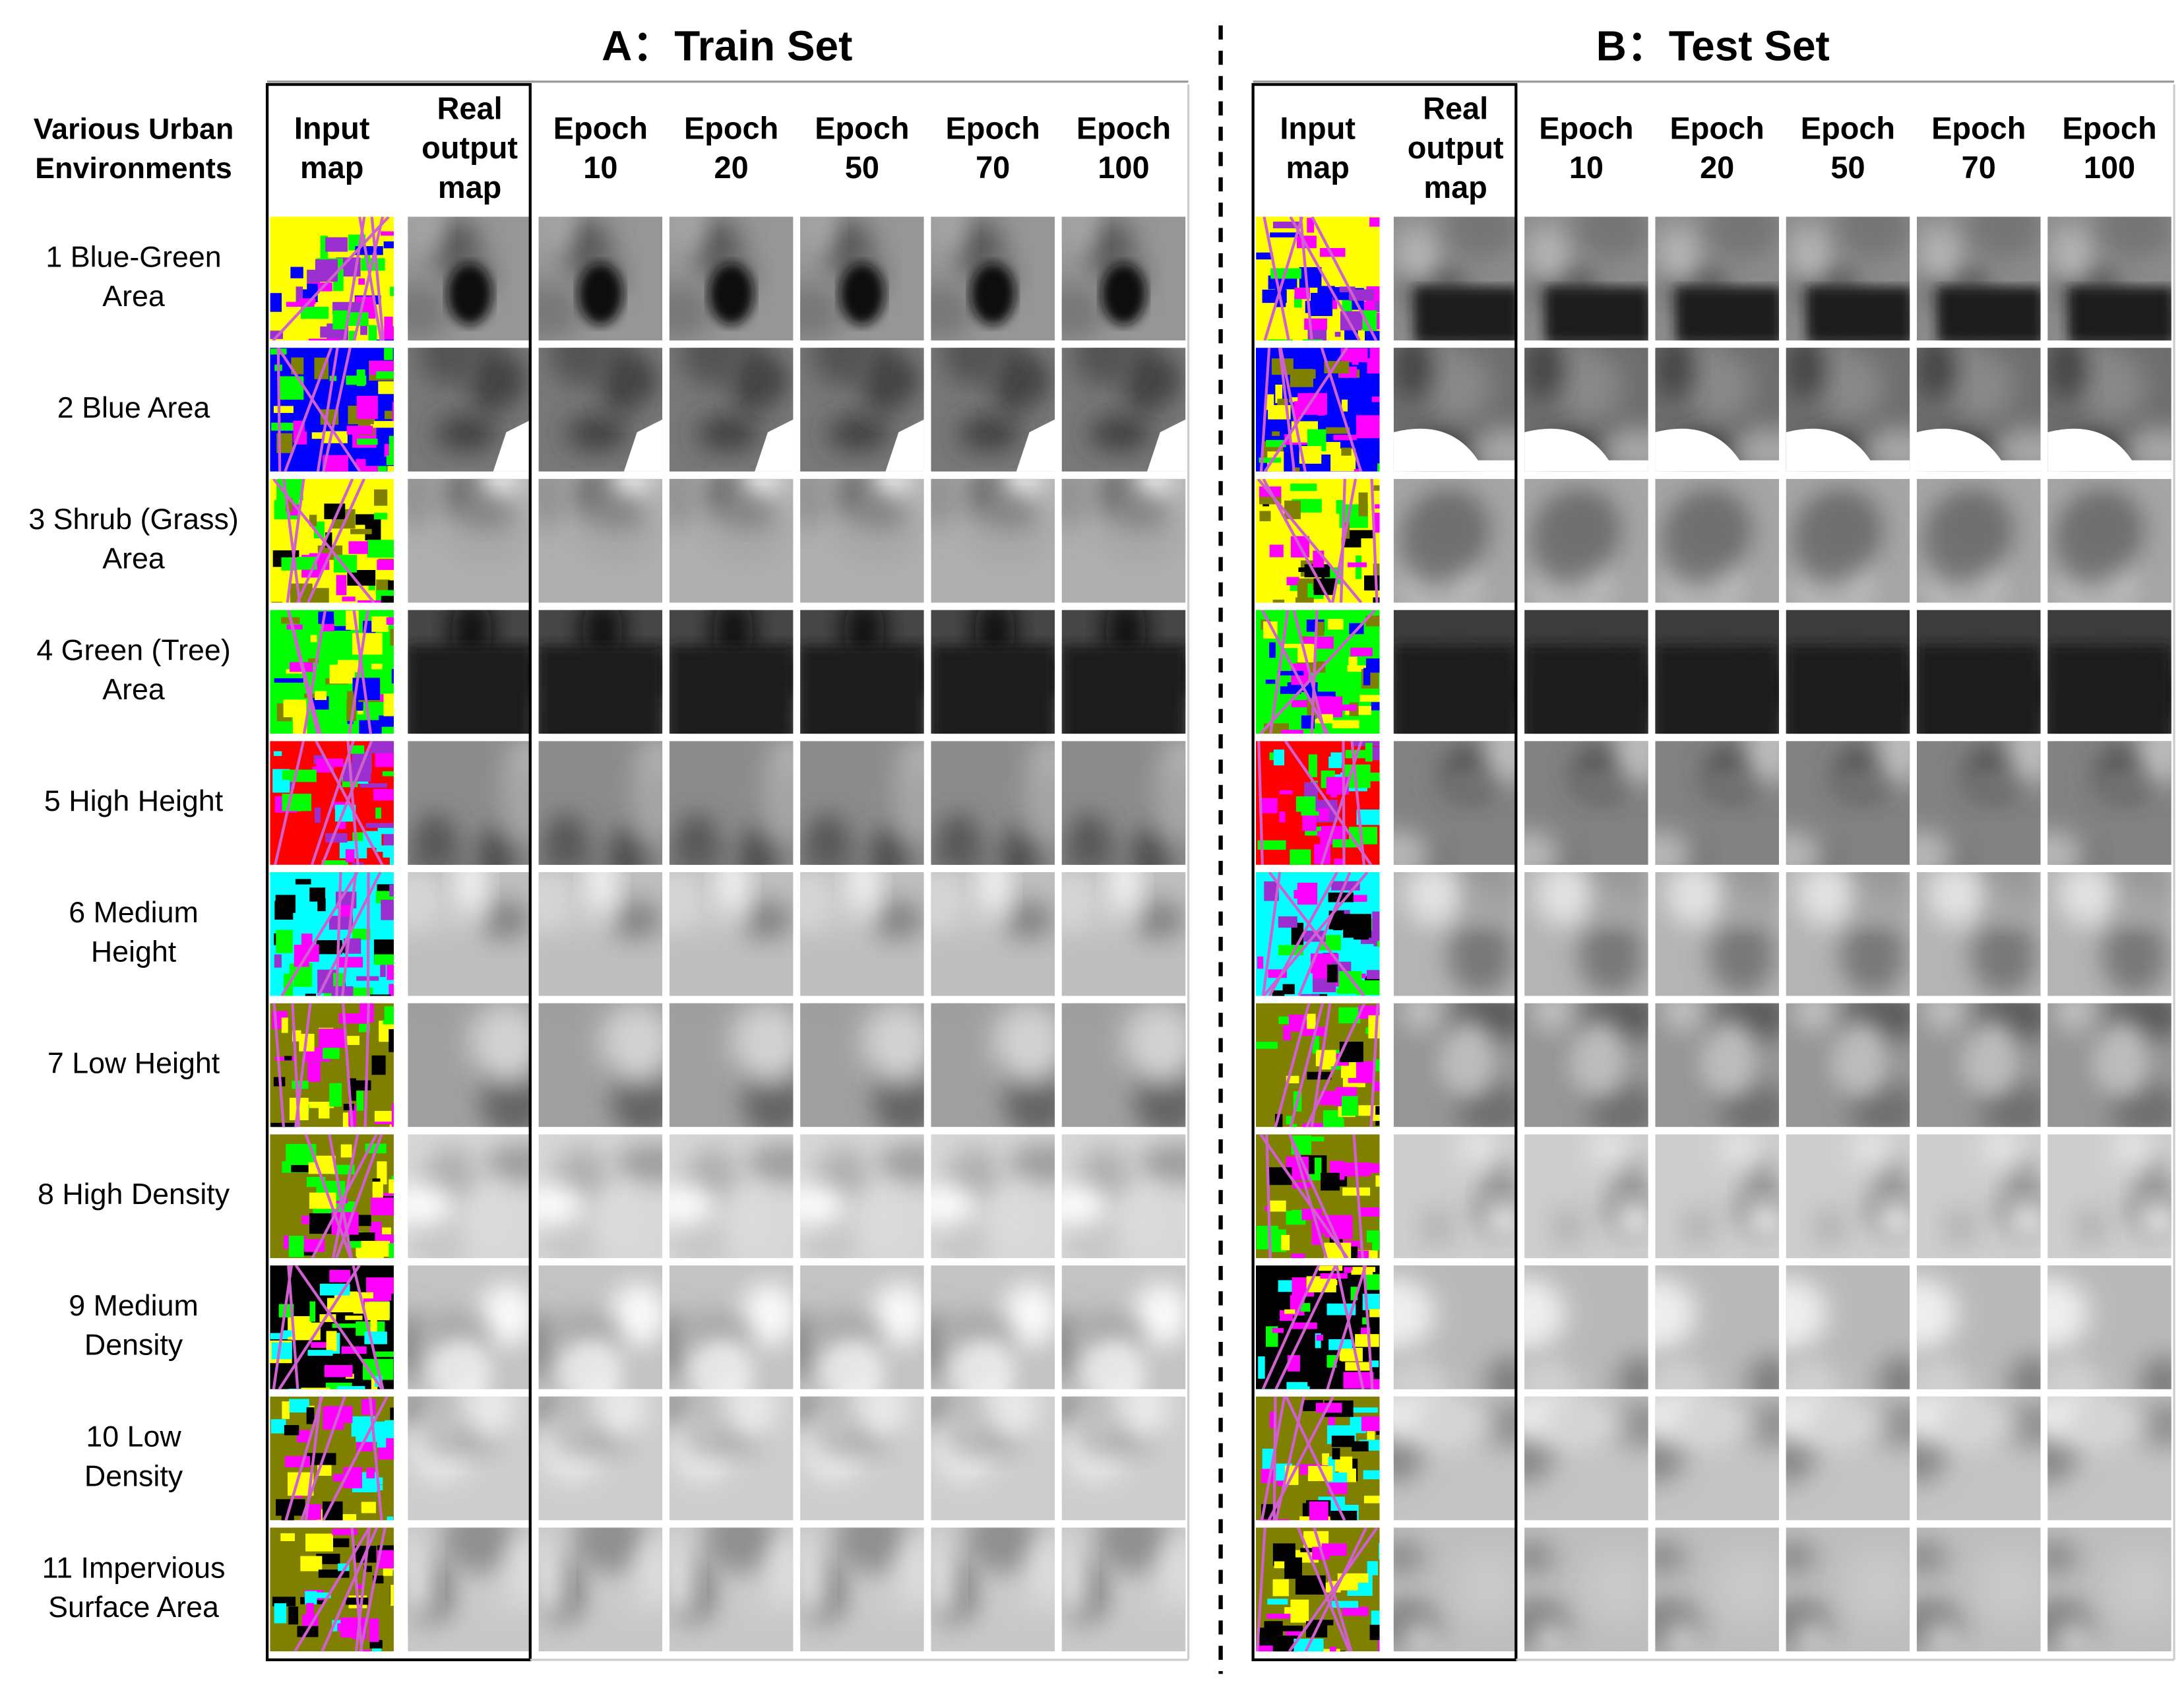 The height and width of the screenshot is (1681, 2184). I want to click on row-label-line: Area, so click(133, 689).